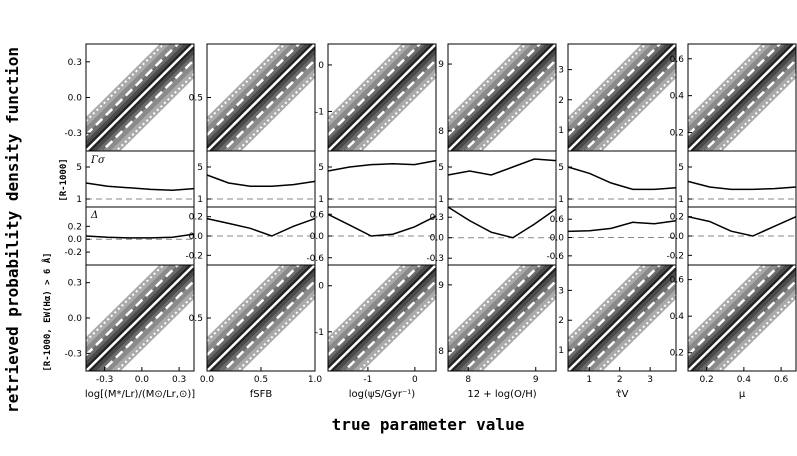 The width and height of the screenshot is (797, 456). Describe the element at coordinates (620, 380) in the screenshot. I see `x-tick-label: 2` at that location.